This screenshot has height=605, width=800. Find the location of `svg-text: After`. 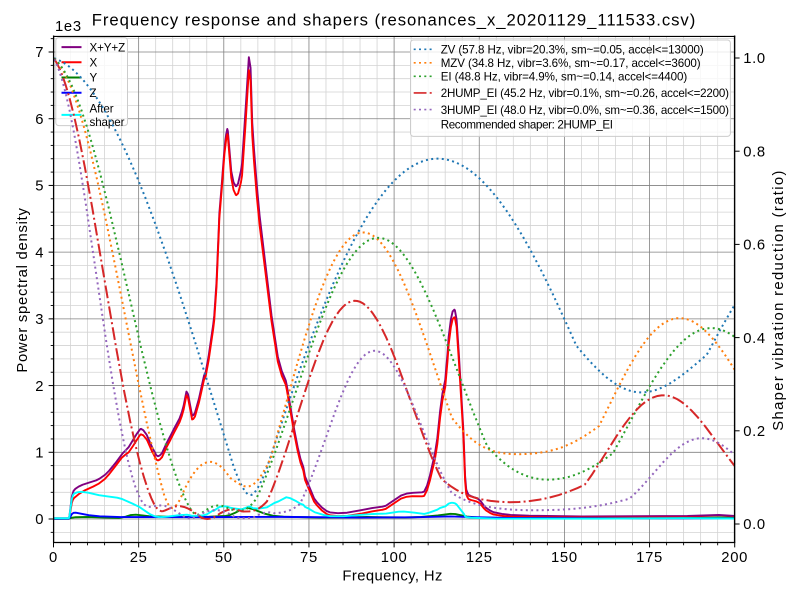

svg-text: After is located at coordinates (102, 108).